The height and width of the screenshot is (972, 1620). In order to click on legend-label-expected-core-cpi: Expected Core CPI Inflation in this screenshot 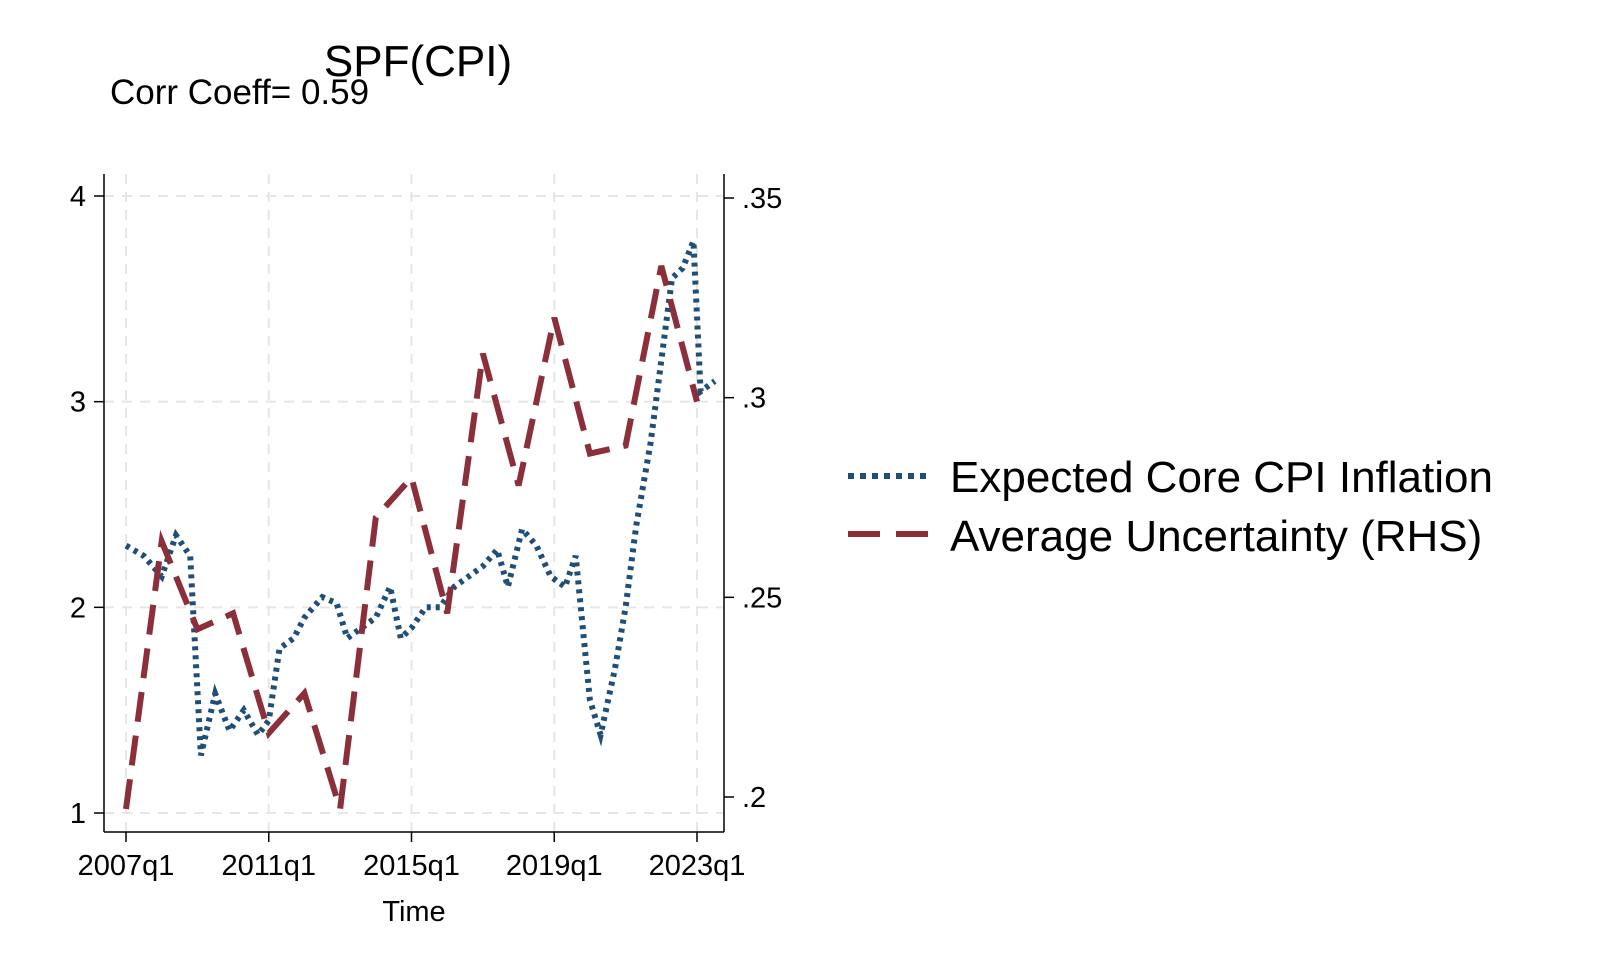, I will do `click(1221, 477)`.